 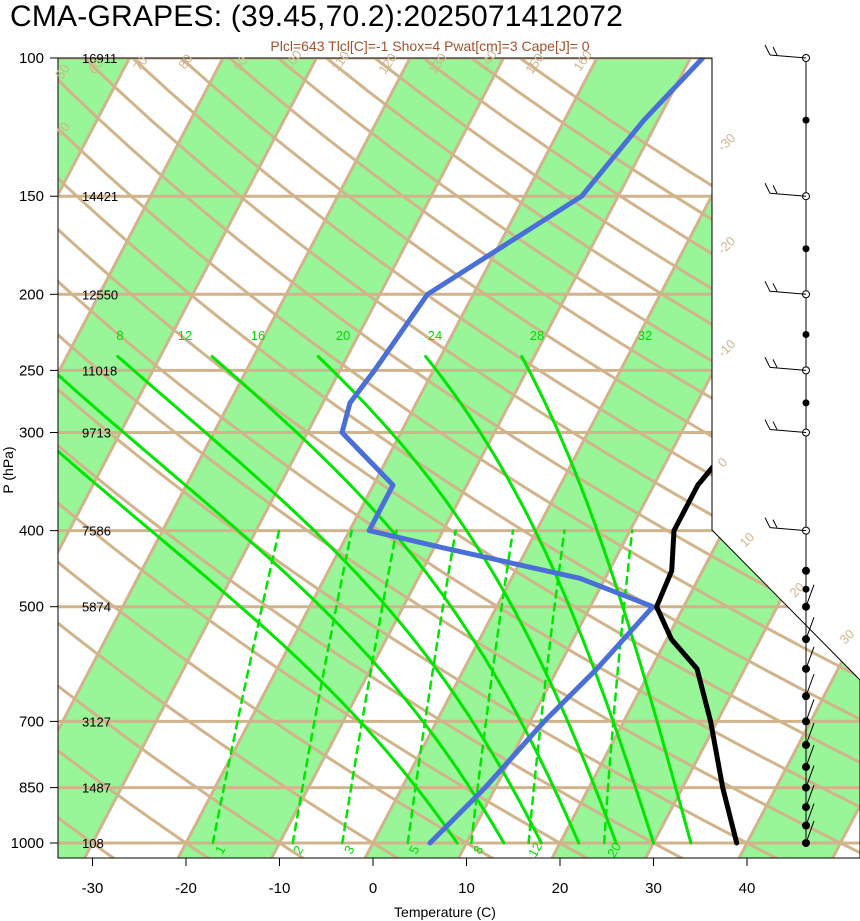 What do you see at coordinates (31, 294) in the screenshot?
I see `y-tick-label: 200` at bounding box center [31, 294].